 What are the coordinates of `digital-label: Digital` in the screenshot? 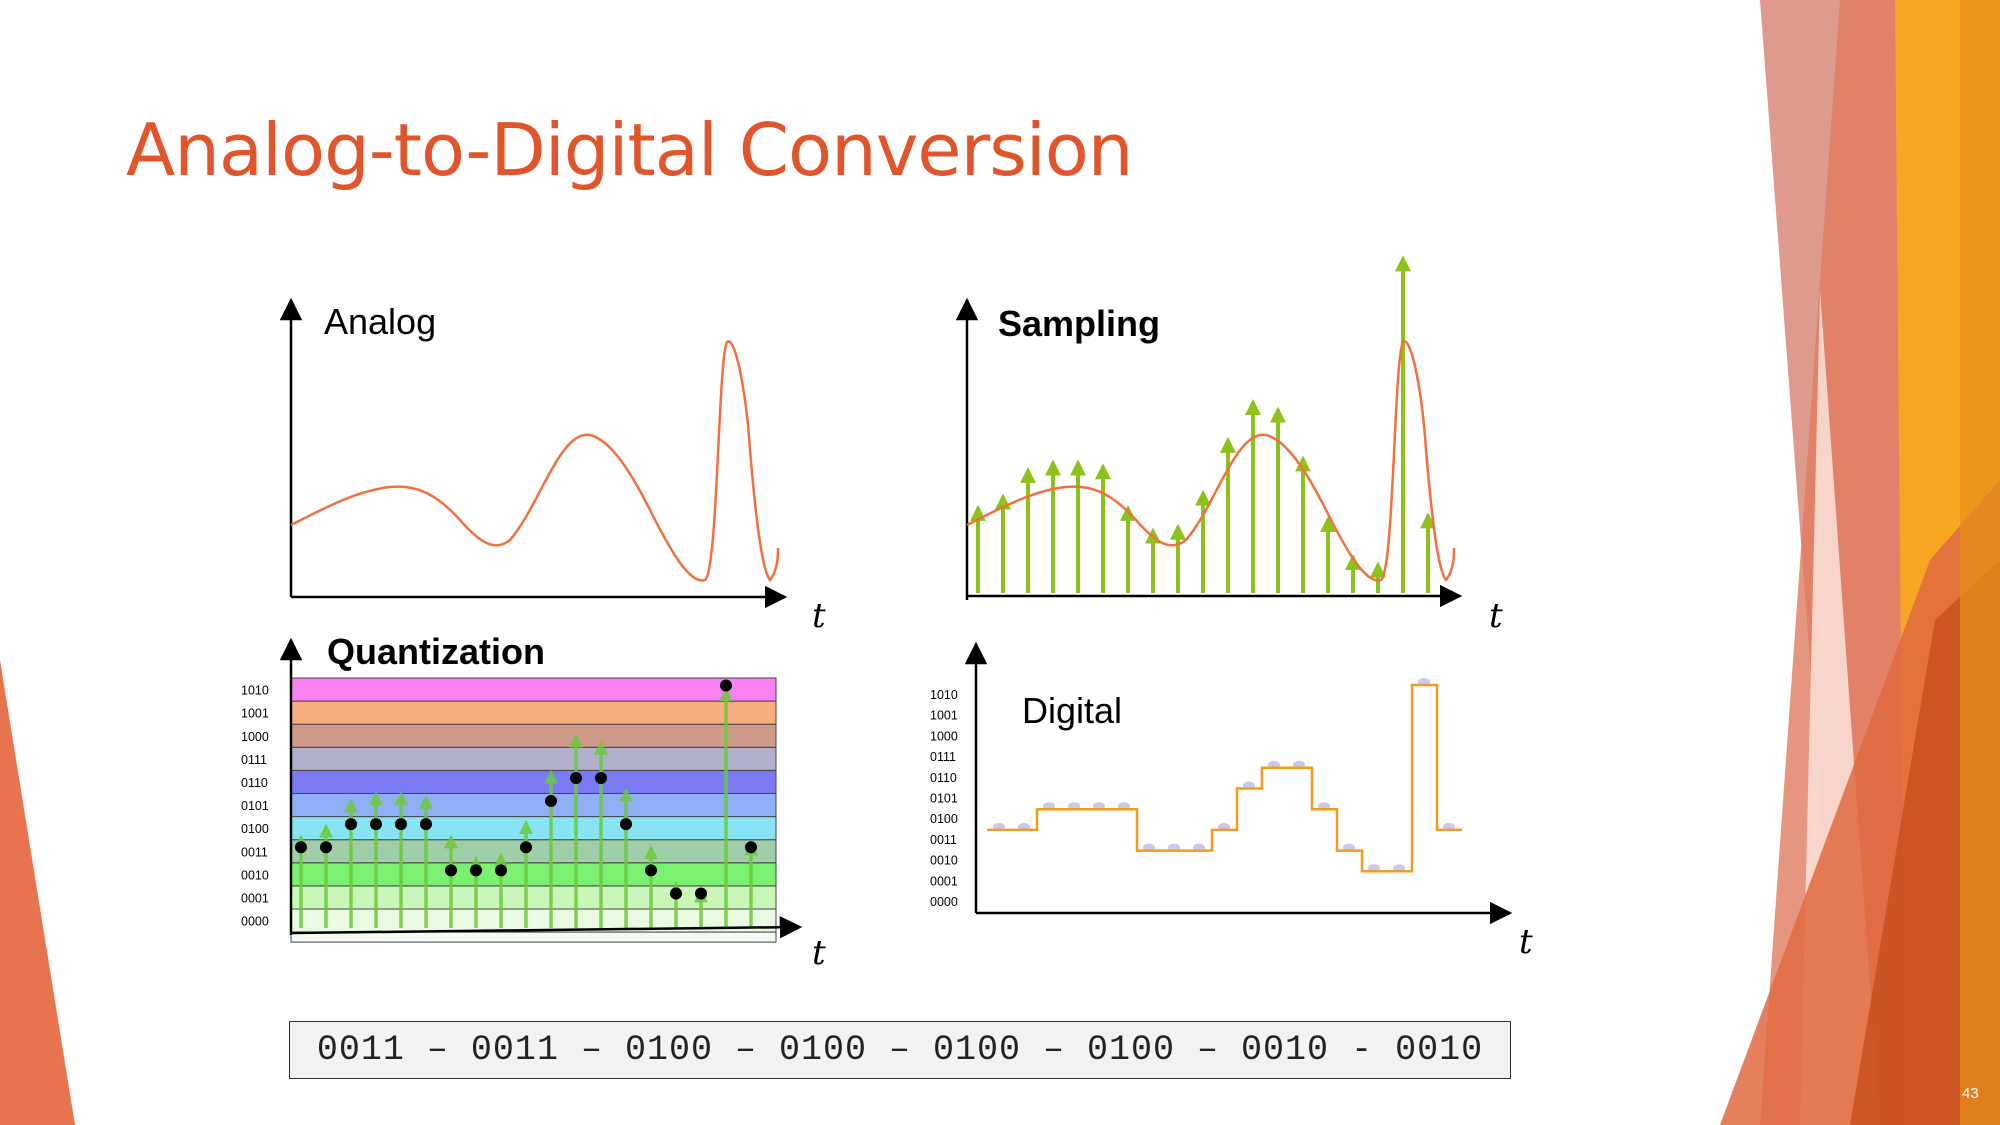 It's located at (1072, 710).